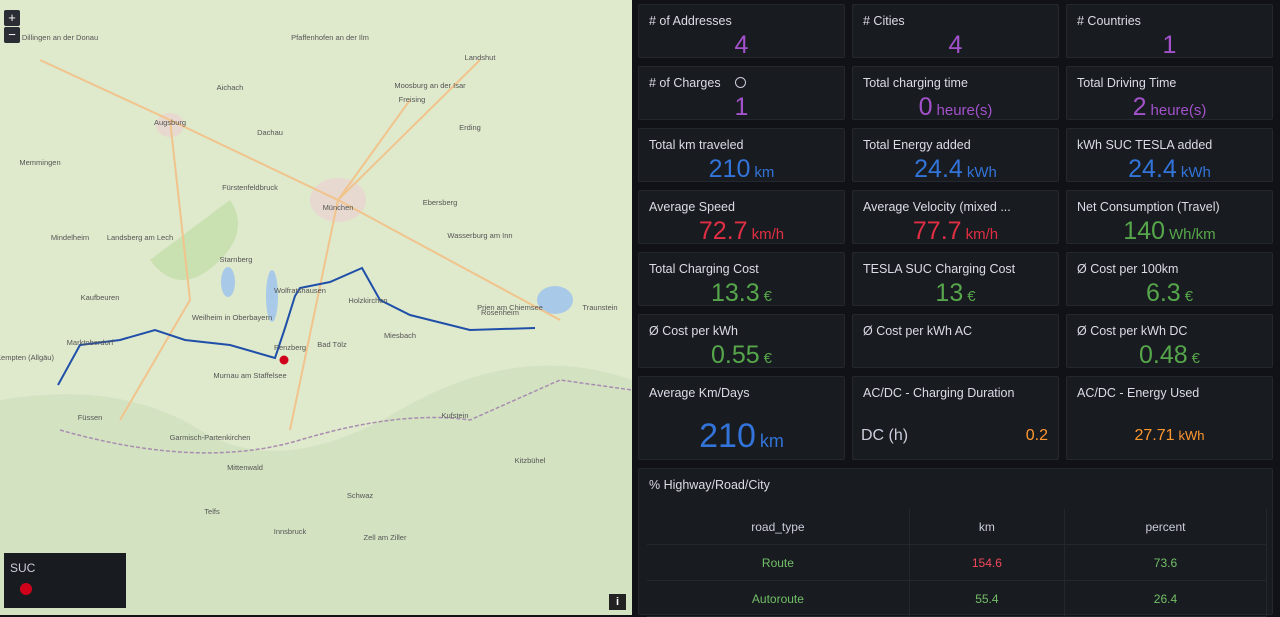 This screenshot has width=1280, height=617. I want to click on stat-value: 6.3, so click(1163, 293).